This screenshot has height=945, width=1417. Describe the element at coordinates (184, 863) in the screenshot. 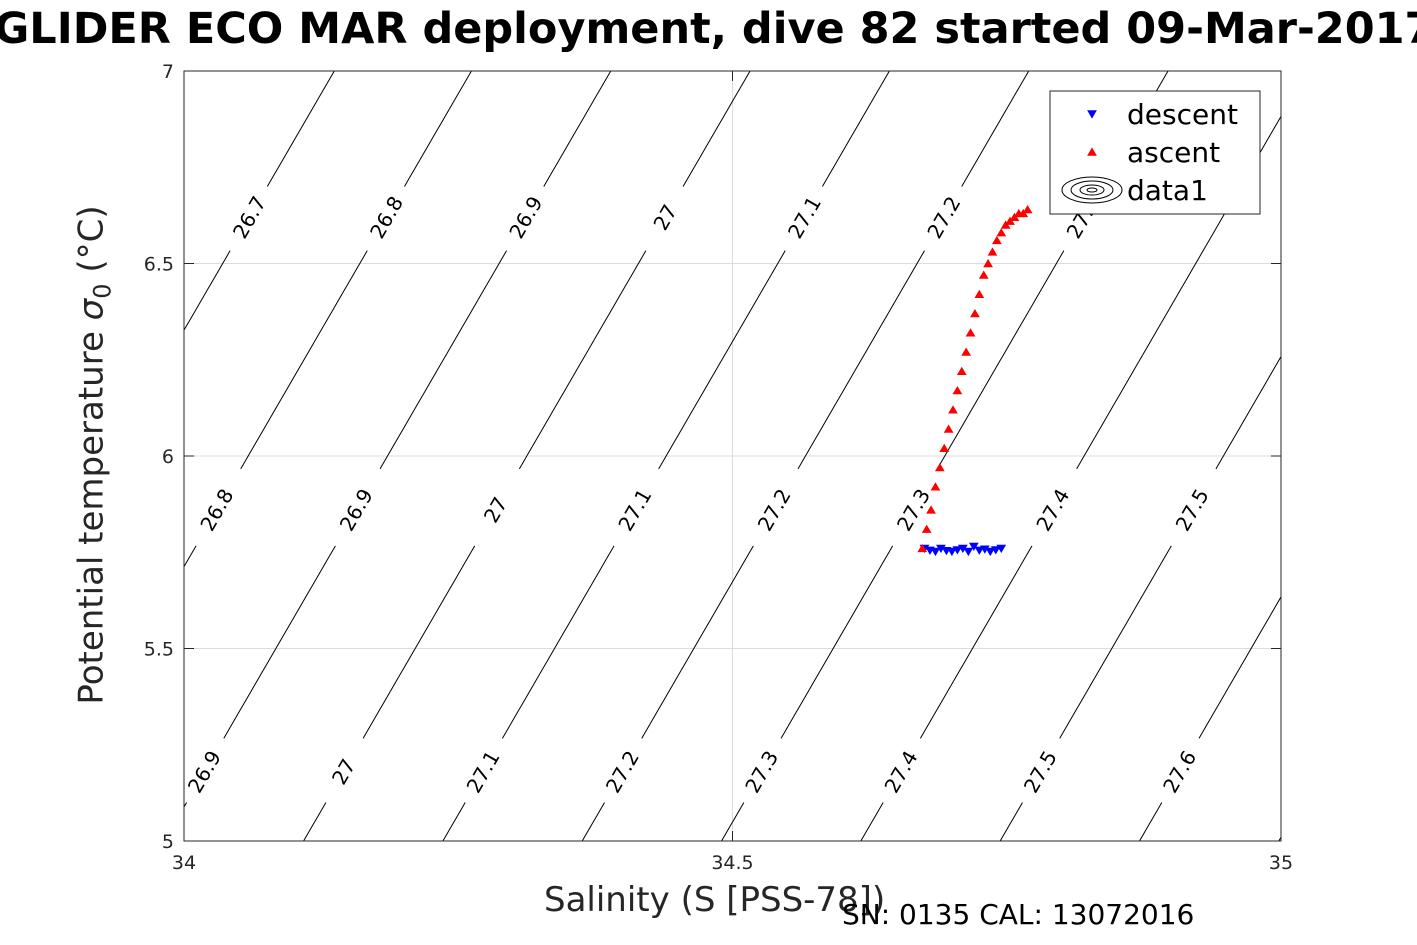

I see `x-tick-label: 34` at that location.